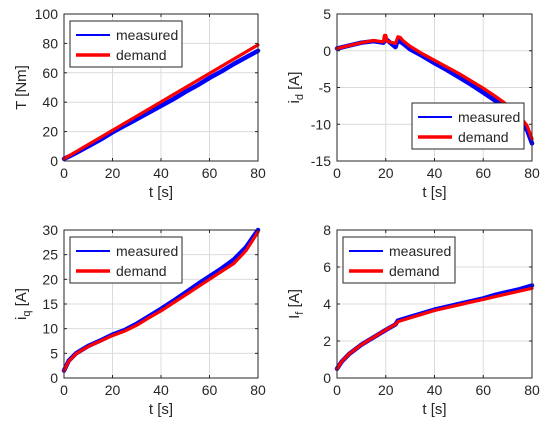  Describe the element at coordinates (50, 304) in the screenshot. I see `y-tick-label: 15` at that location.